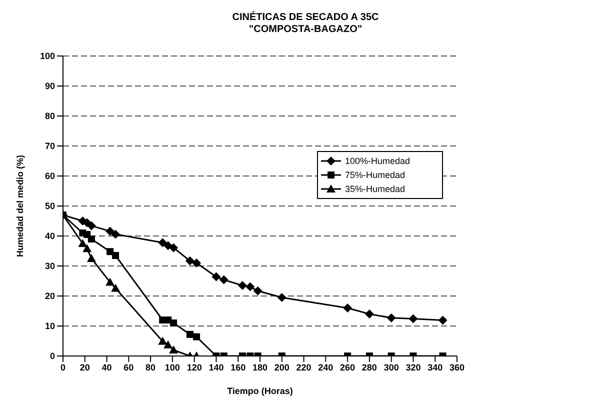  What do you see at coordinates (129, 367) in the screenshot?
I see `x-tick-label: 60` at bounding box center [129, 367].